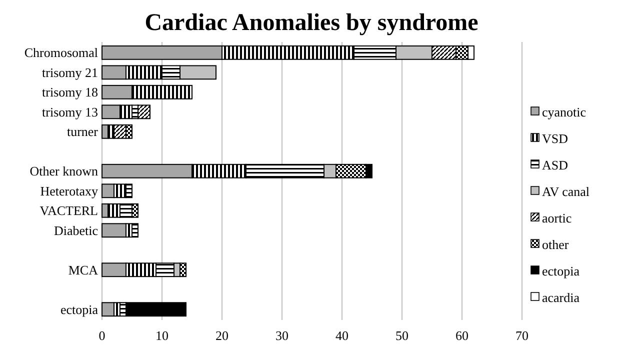  I want to click on y-tick-label: ectopia, so click(79, 309).